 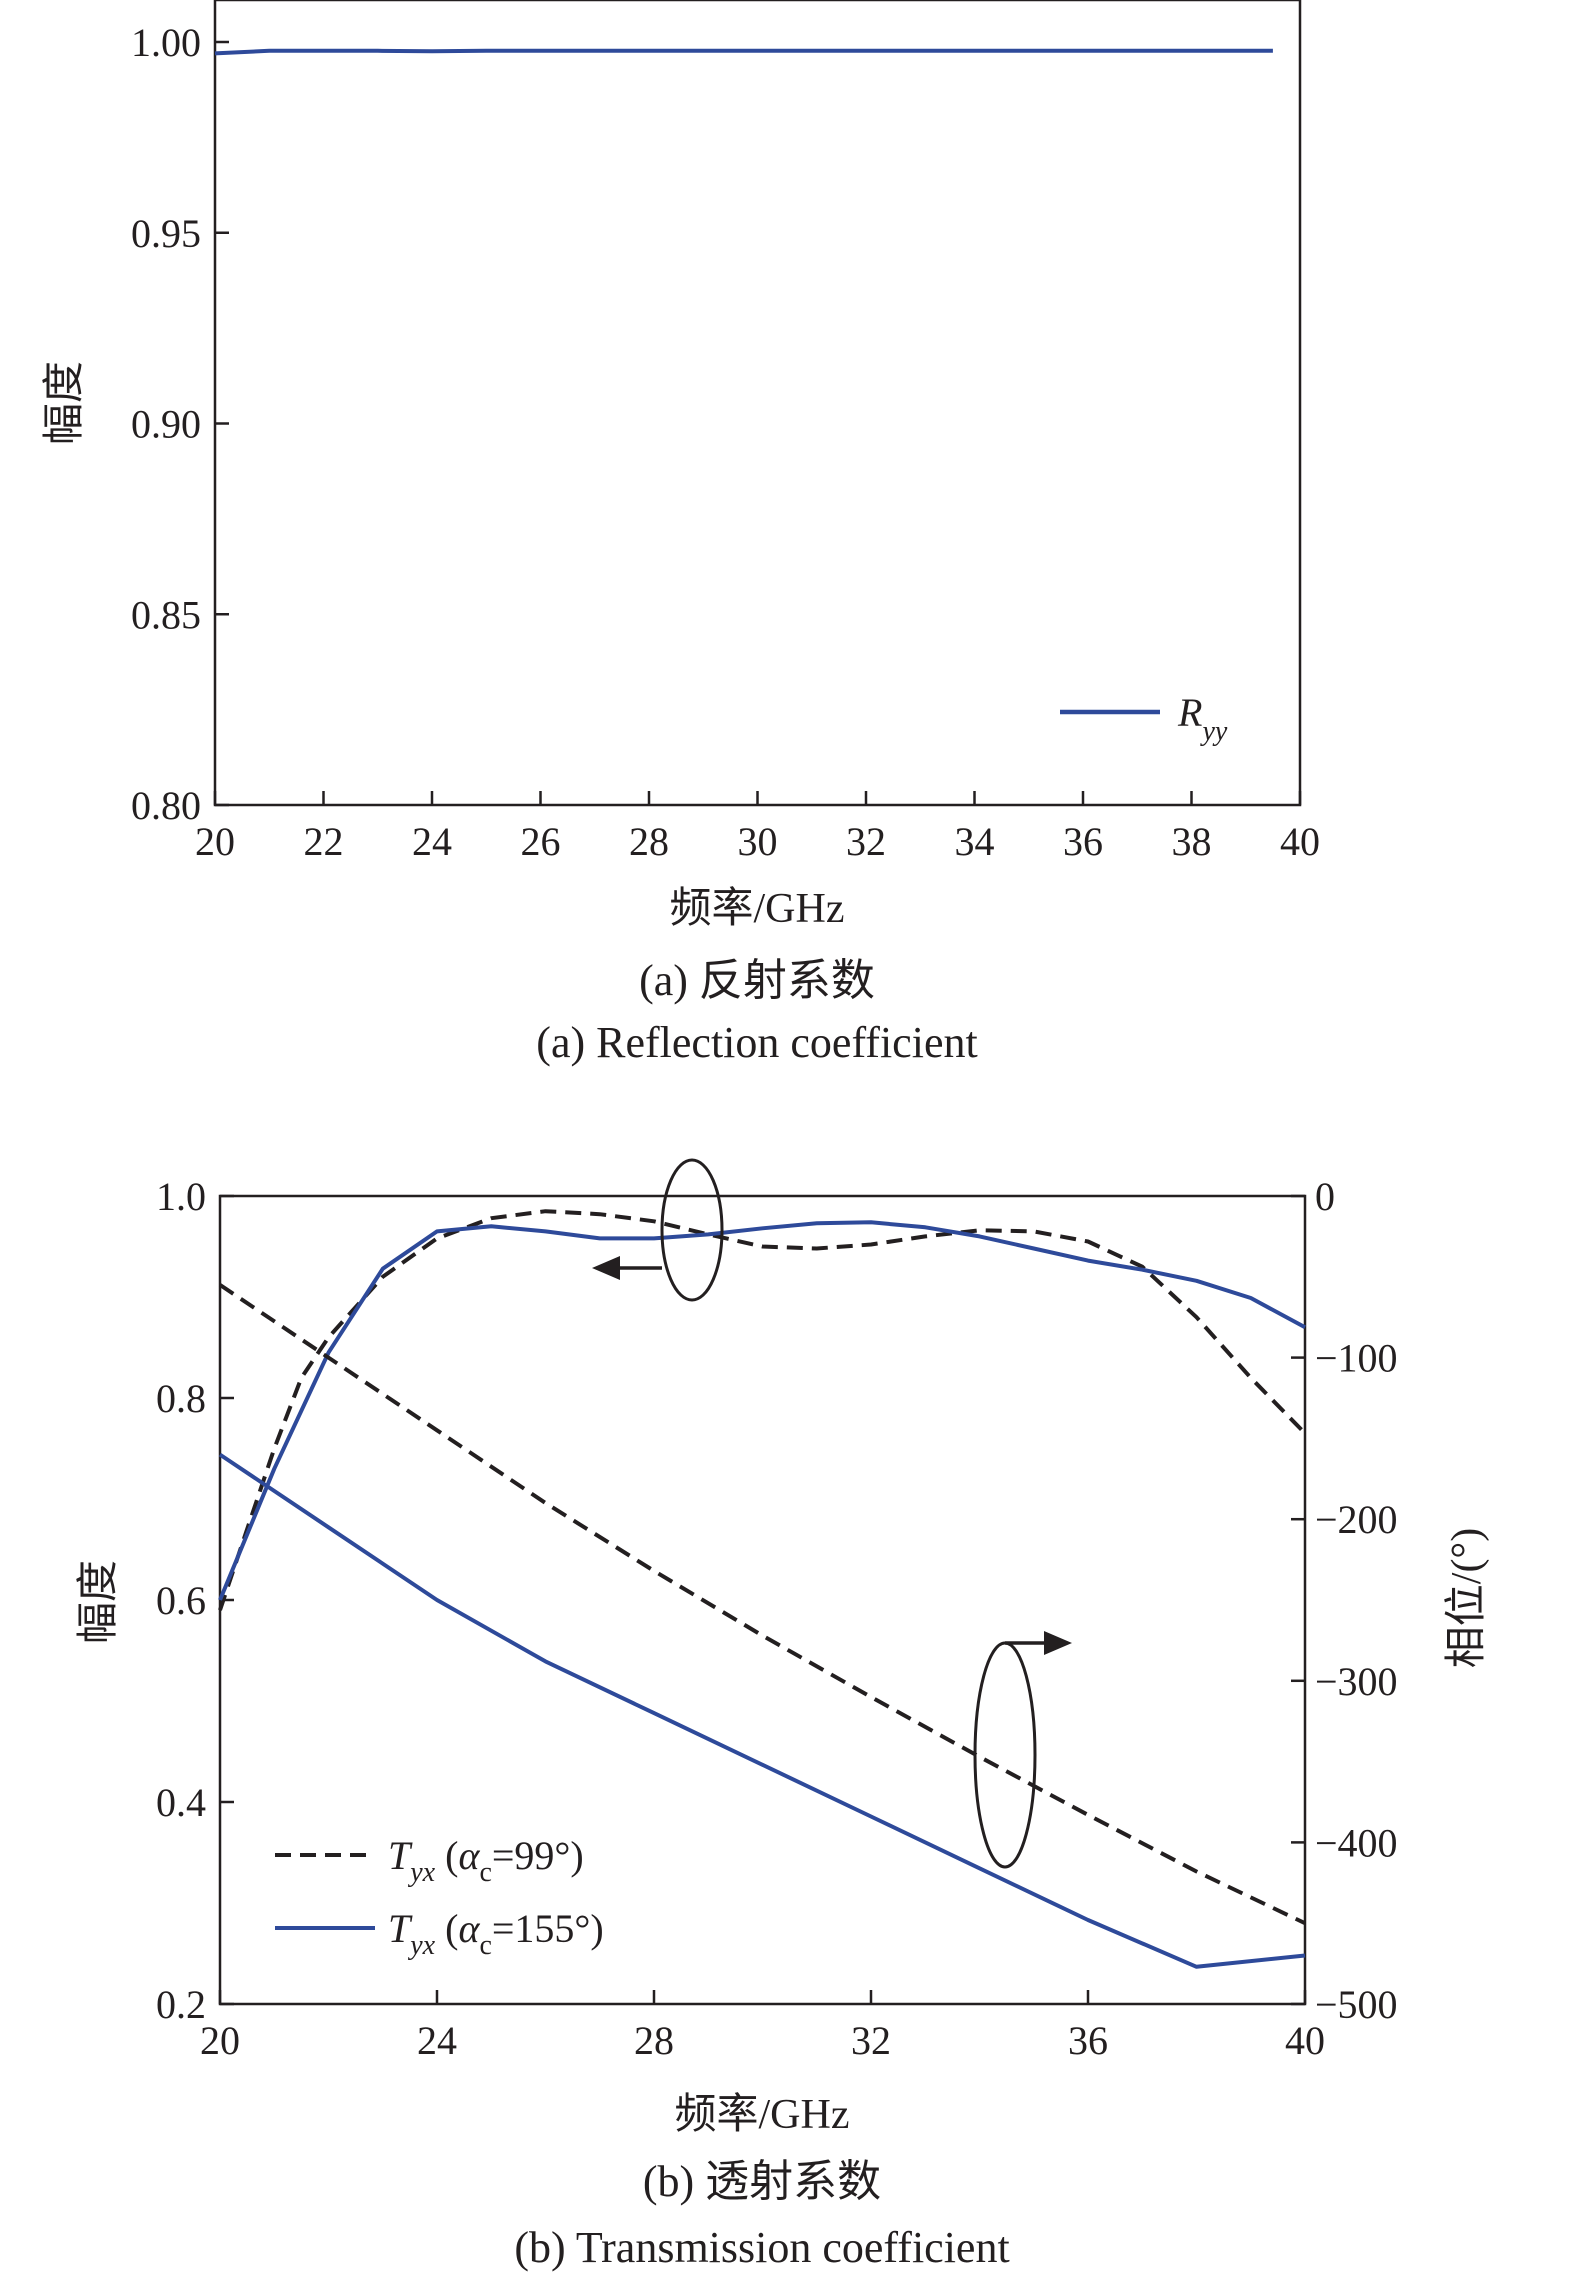 I want to click on chart-a-legend-label: Ryy, so click(x=1202, y=718).